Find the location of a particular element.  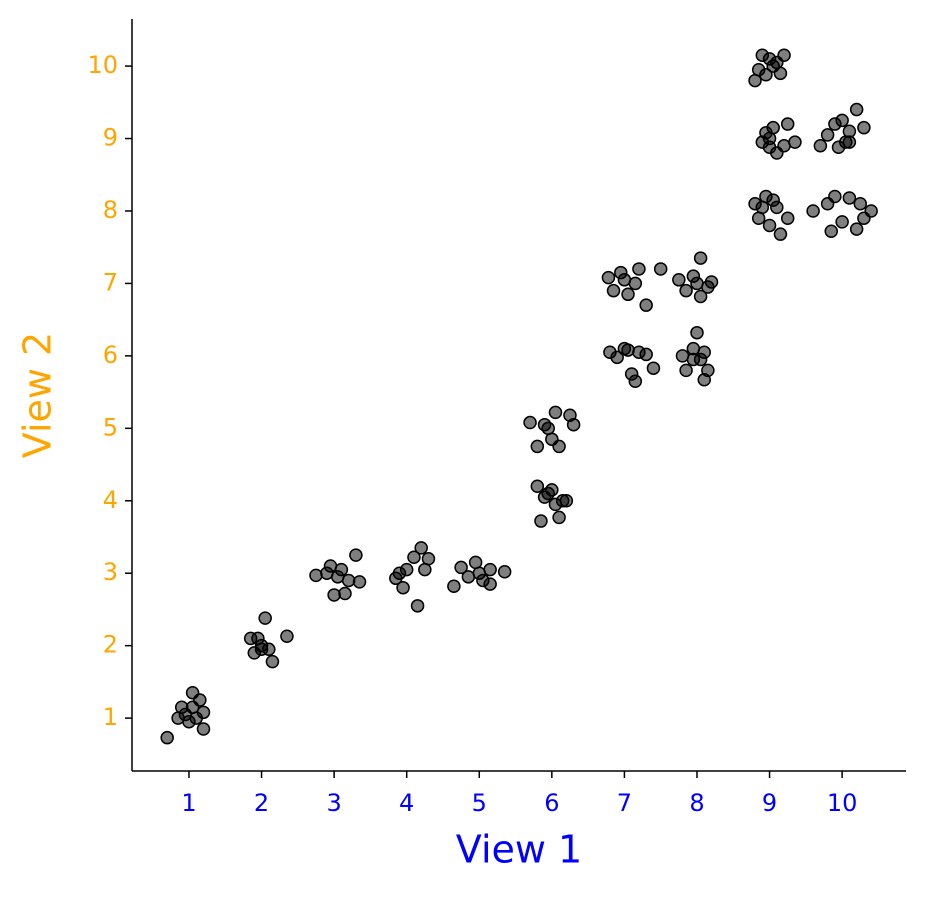

y-tick-label: 9 is located at coordinates (110, 138).